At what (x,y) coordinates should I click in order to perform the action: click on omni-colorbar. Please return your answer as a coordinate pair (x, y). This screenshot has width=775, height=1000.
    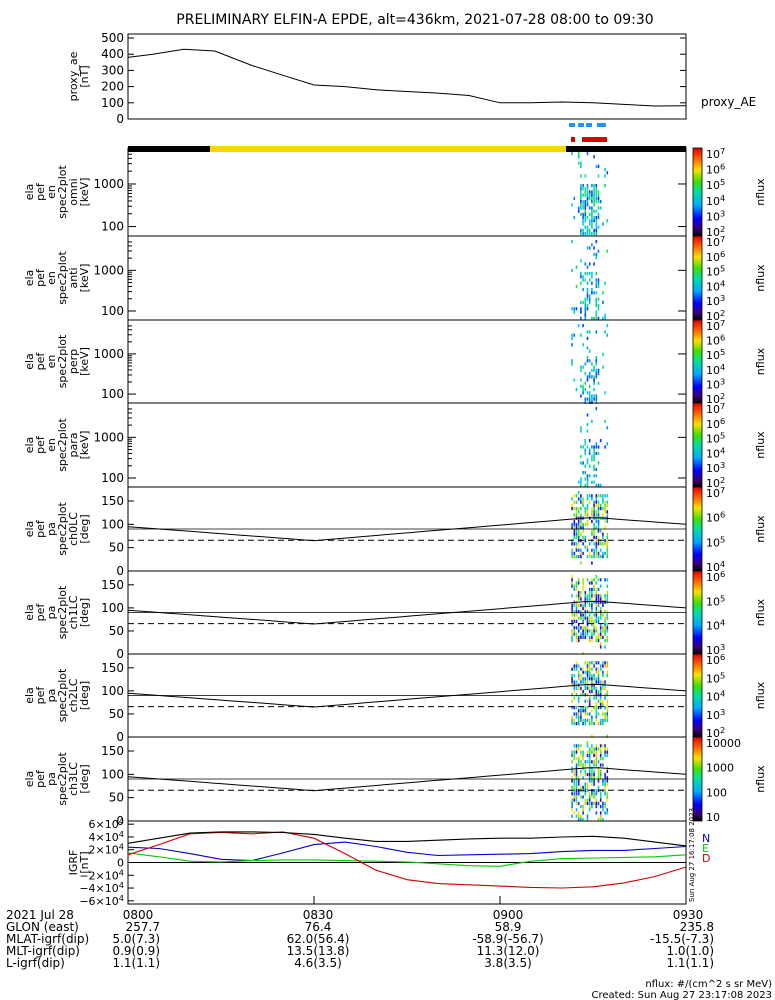
    Looking at the image, I should click on (697, 192).